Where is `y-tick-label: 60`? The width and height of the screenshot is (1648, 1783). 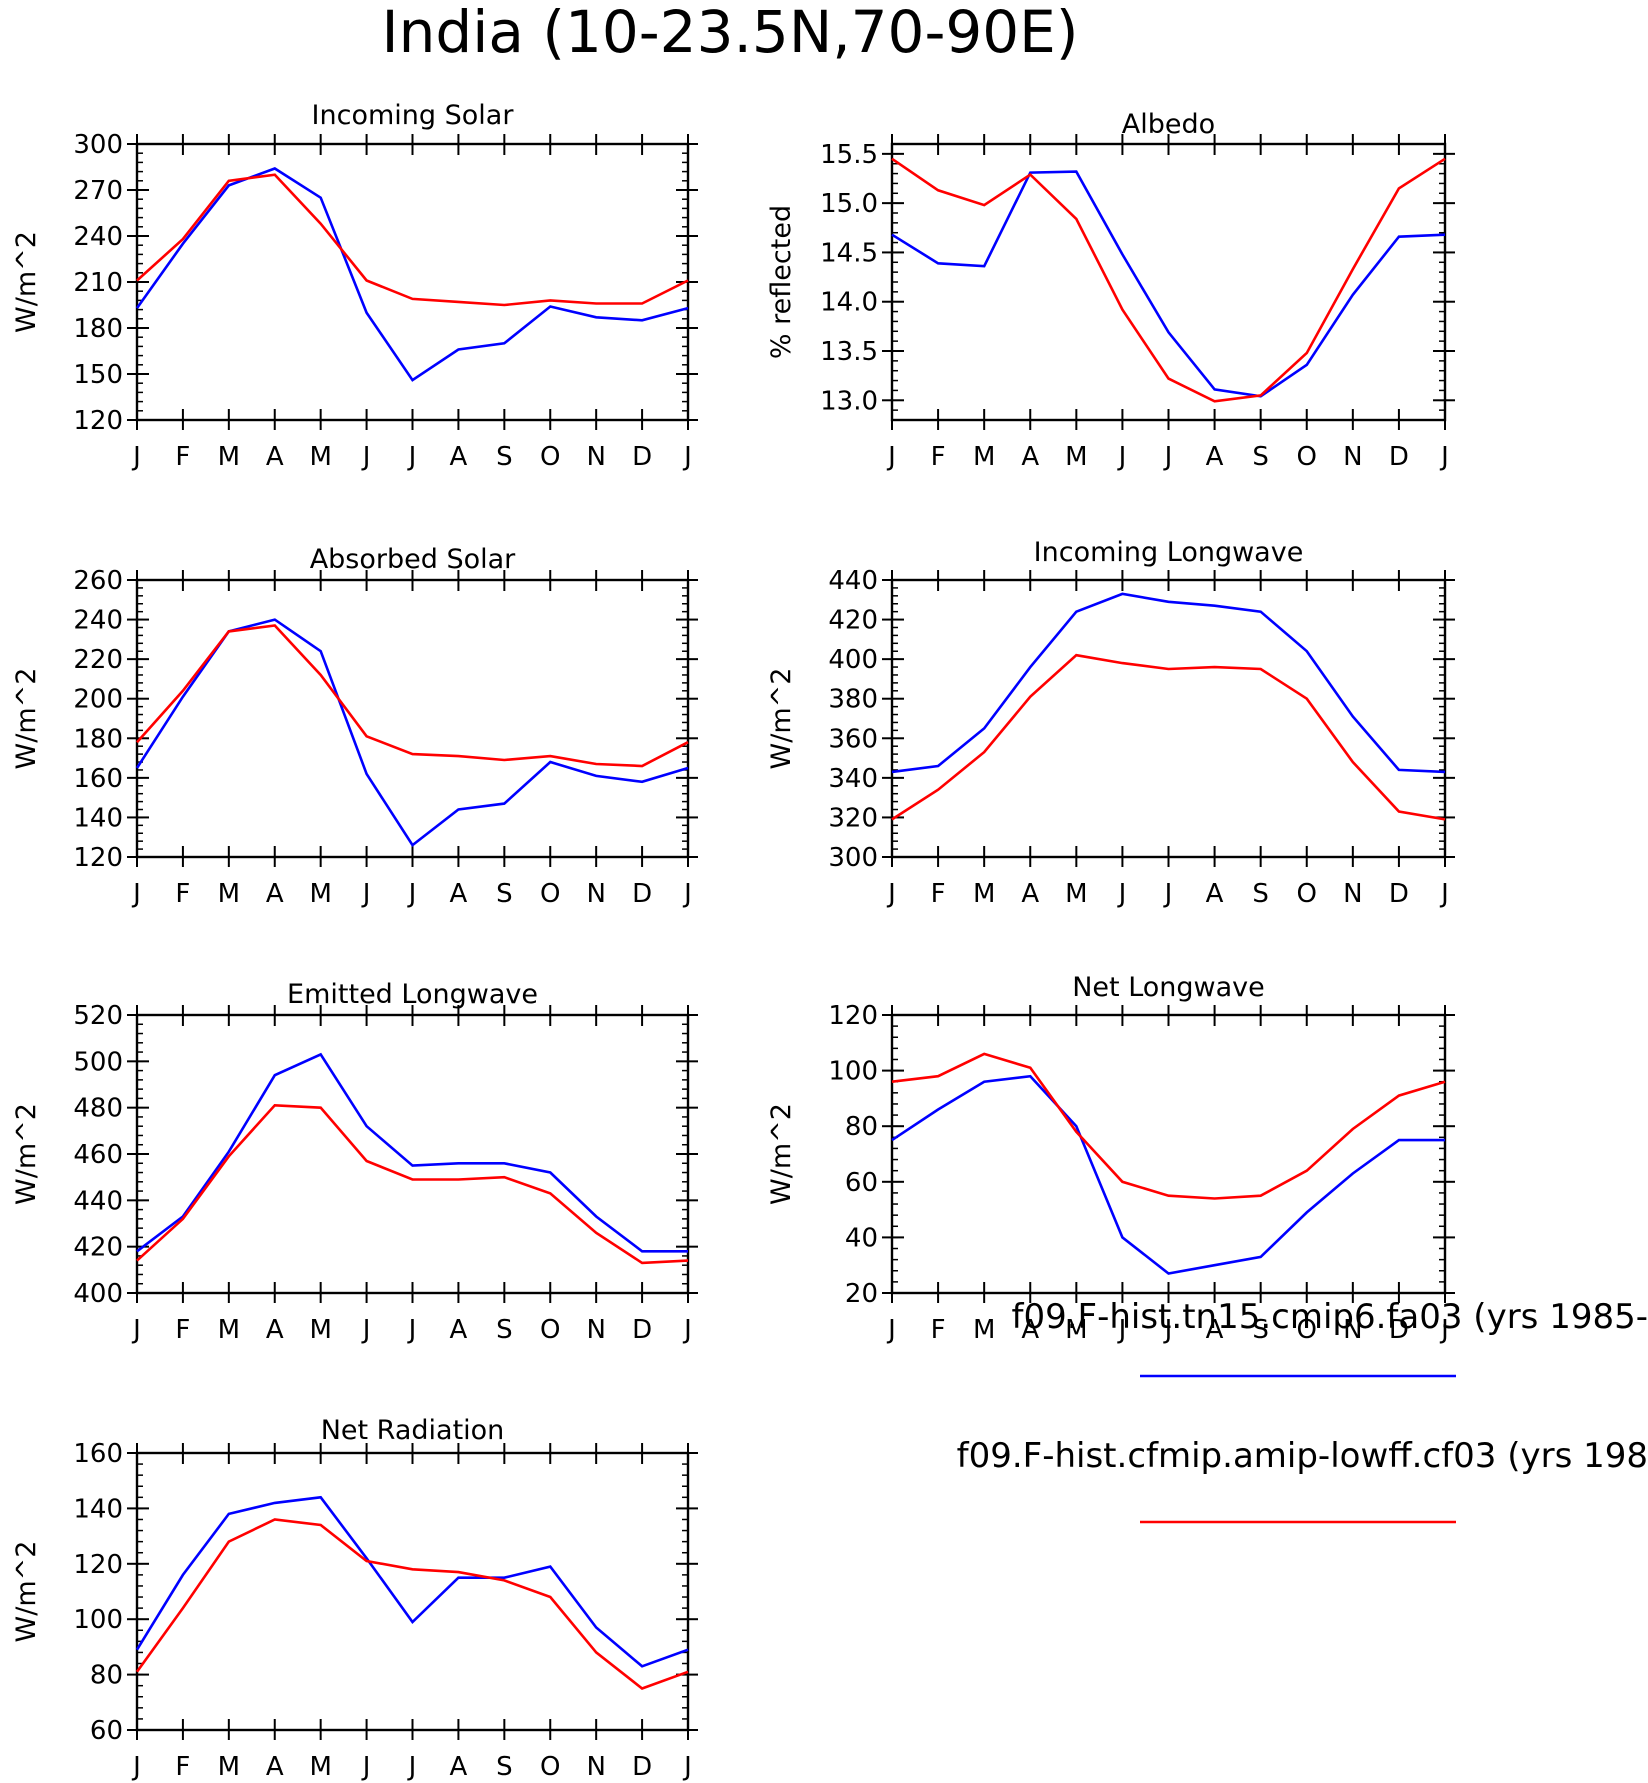
y-tick-label: 60 is located at coordinates (861, 1183).